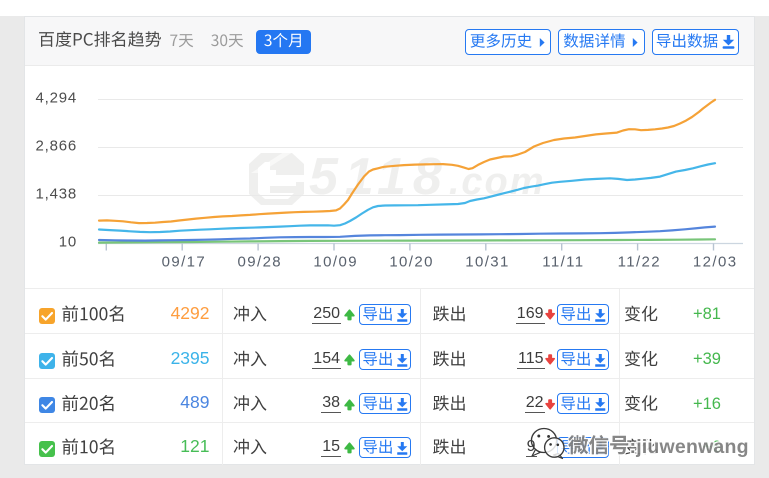 The height and width of the screenshot is (478, 769). I want to click on svg-text: 11/11, so click(563, 262).